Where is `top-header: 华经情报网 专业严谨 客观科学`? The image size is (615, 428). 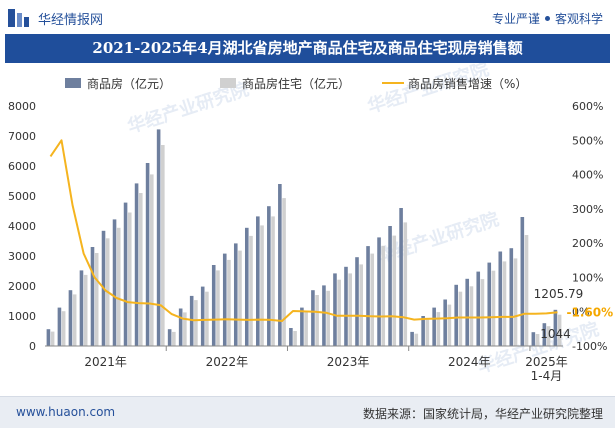 top-header: 华经情报网 专业严谨 客观科学 is located at coordinates (307, 17).